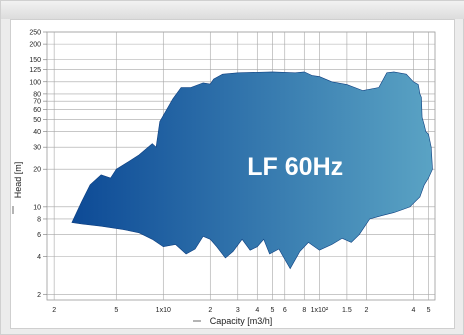 The width and height of the screenshot is (464, 335). Describe the element at coordinates (241, 321) in the screenshot. I see `x-axis-label: Capacity [m3/h]` at that location.